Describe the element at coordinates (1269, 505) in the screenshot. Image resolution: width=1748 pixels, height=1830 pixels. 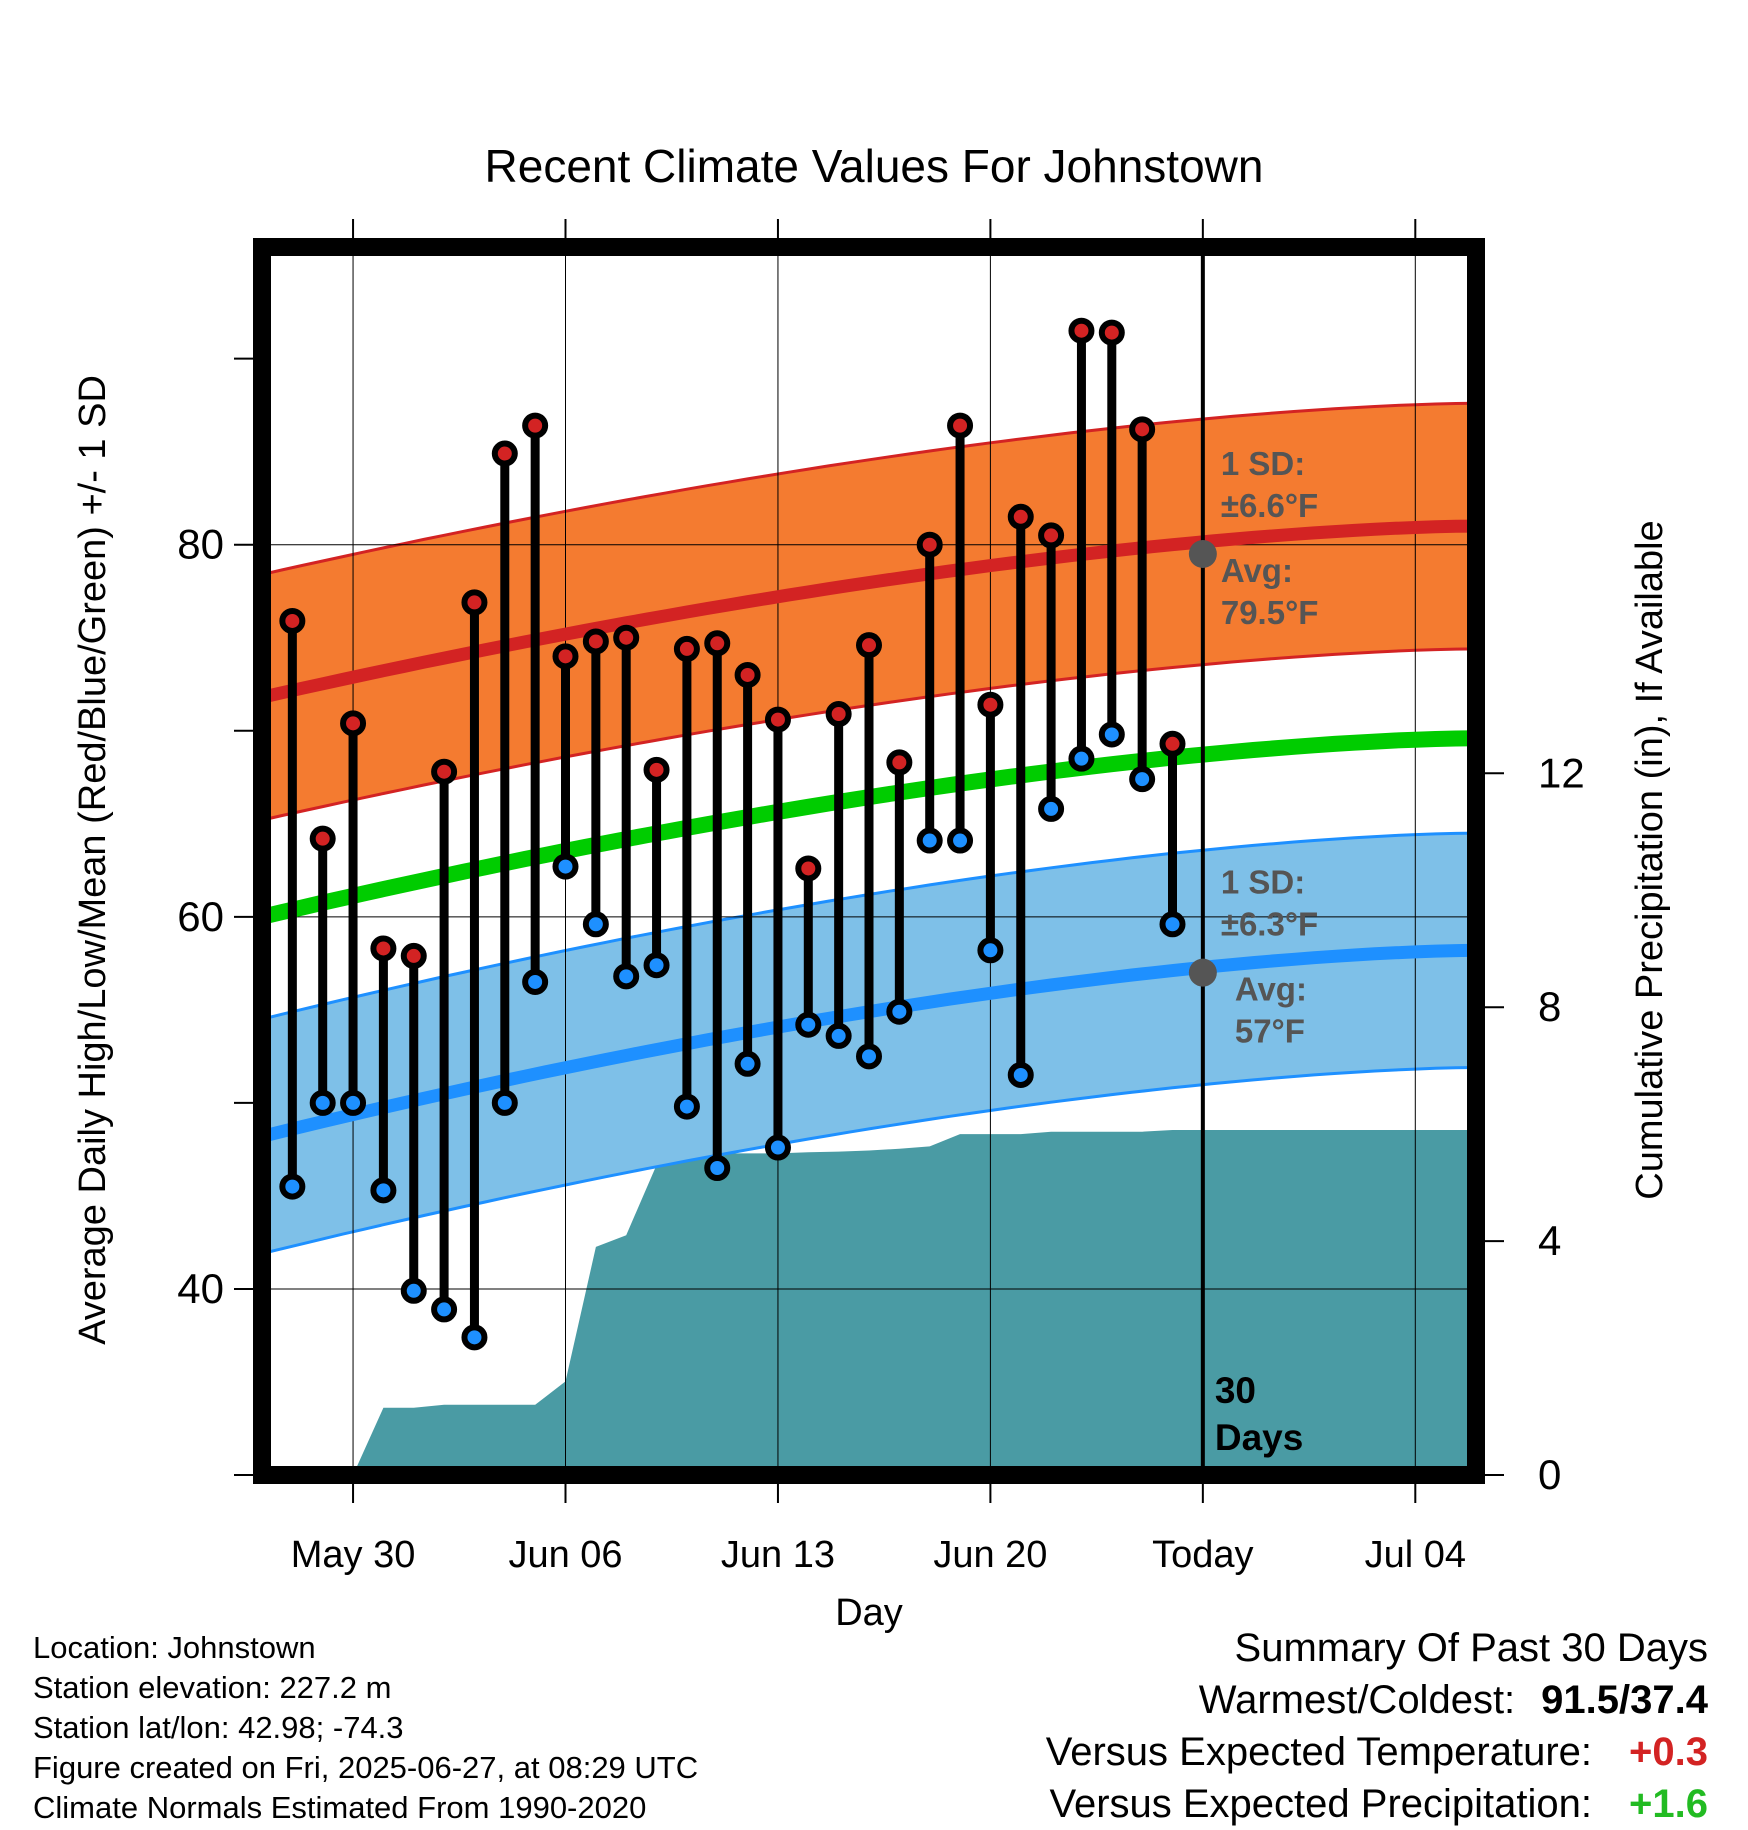
I see `high-sd-value: ±6.6°F` at that location.